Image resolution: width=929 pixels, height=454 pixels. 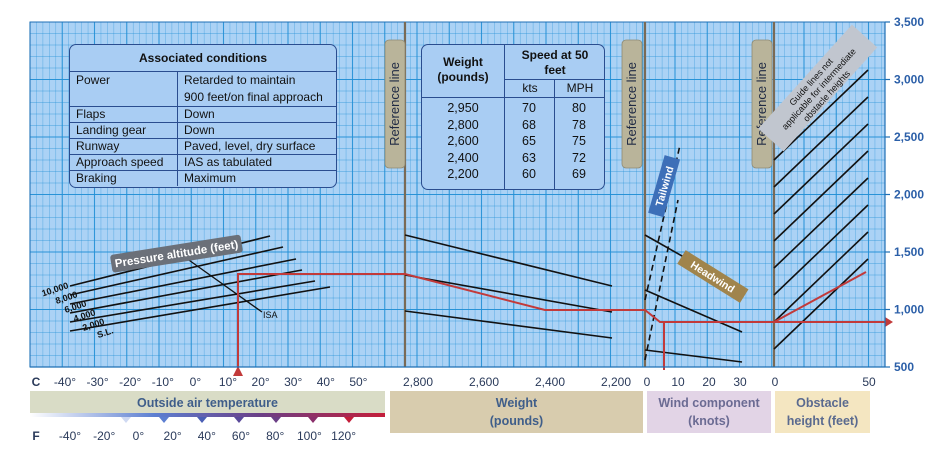 What do you see at coordinates (199, 114) in the screenshot?
I see `condition-value: Down` at bounding box center [199, 114].